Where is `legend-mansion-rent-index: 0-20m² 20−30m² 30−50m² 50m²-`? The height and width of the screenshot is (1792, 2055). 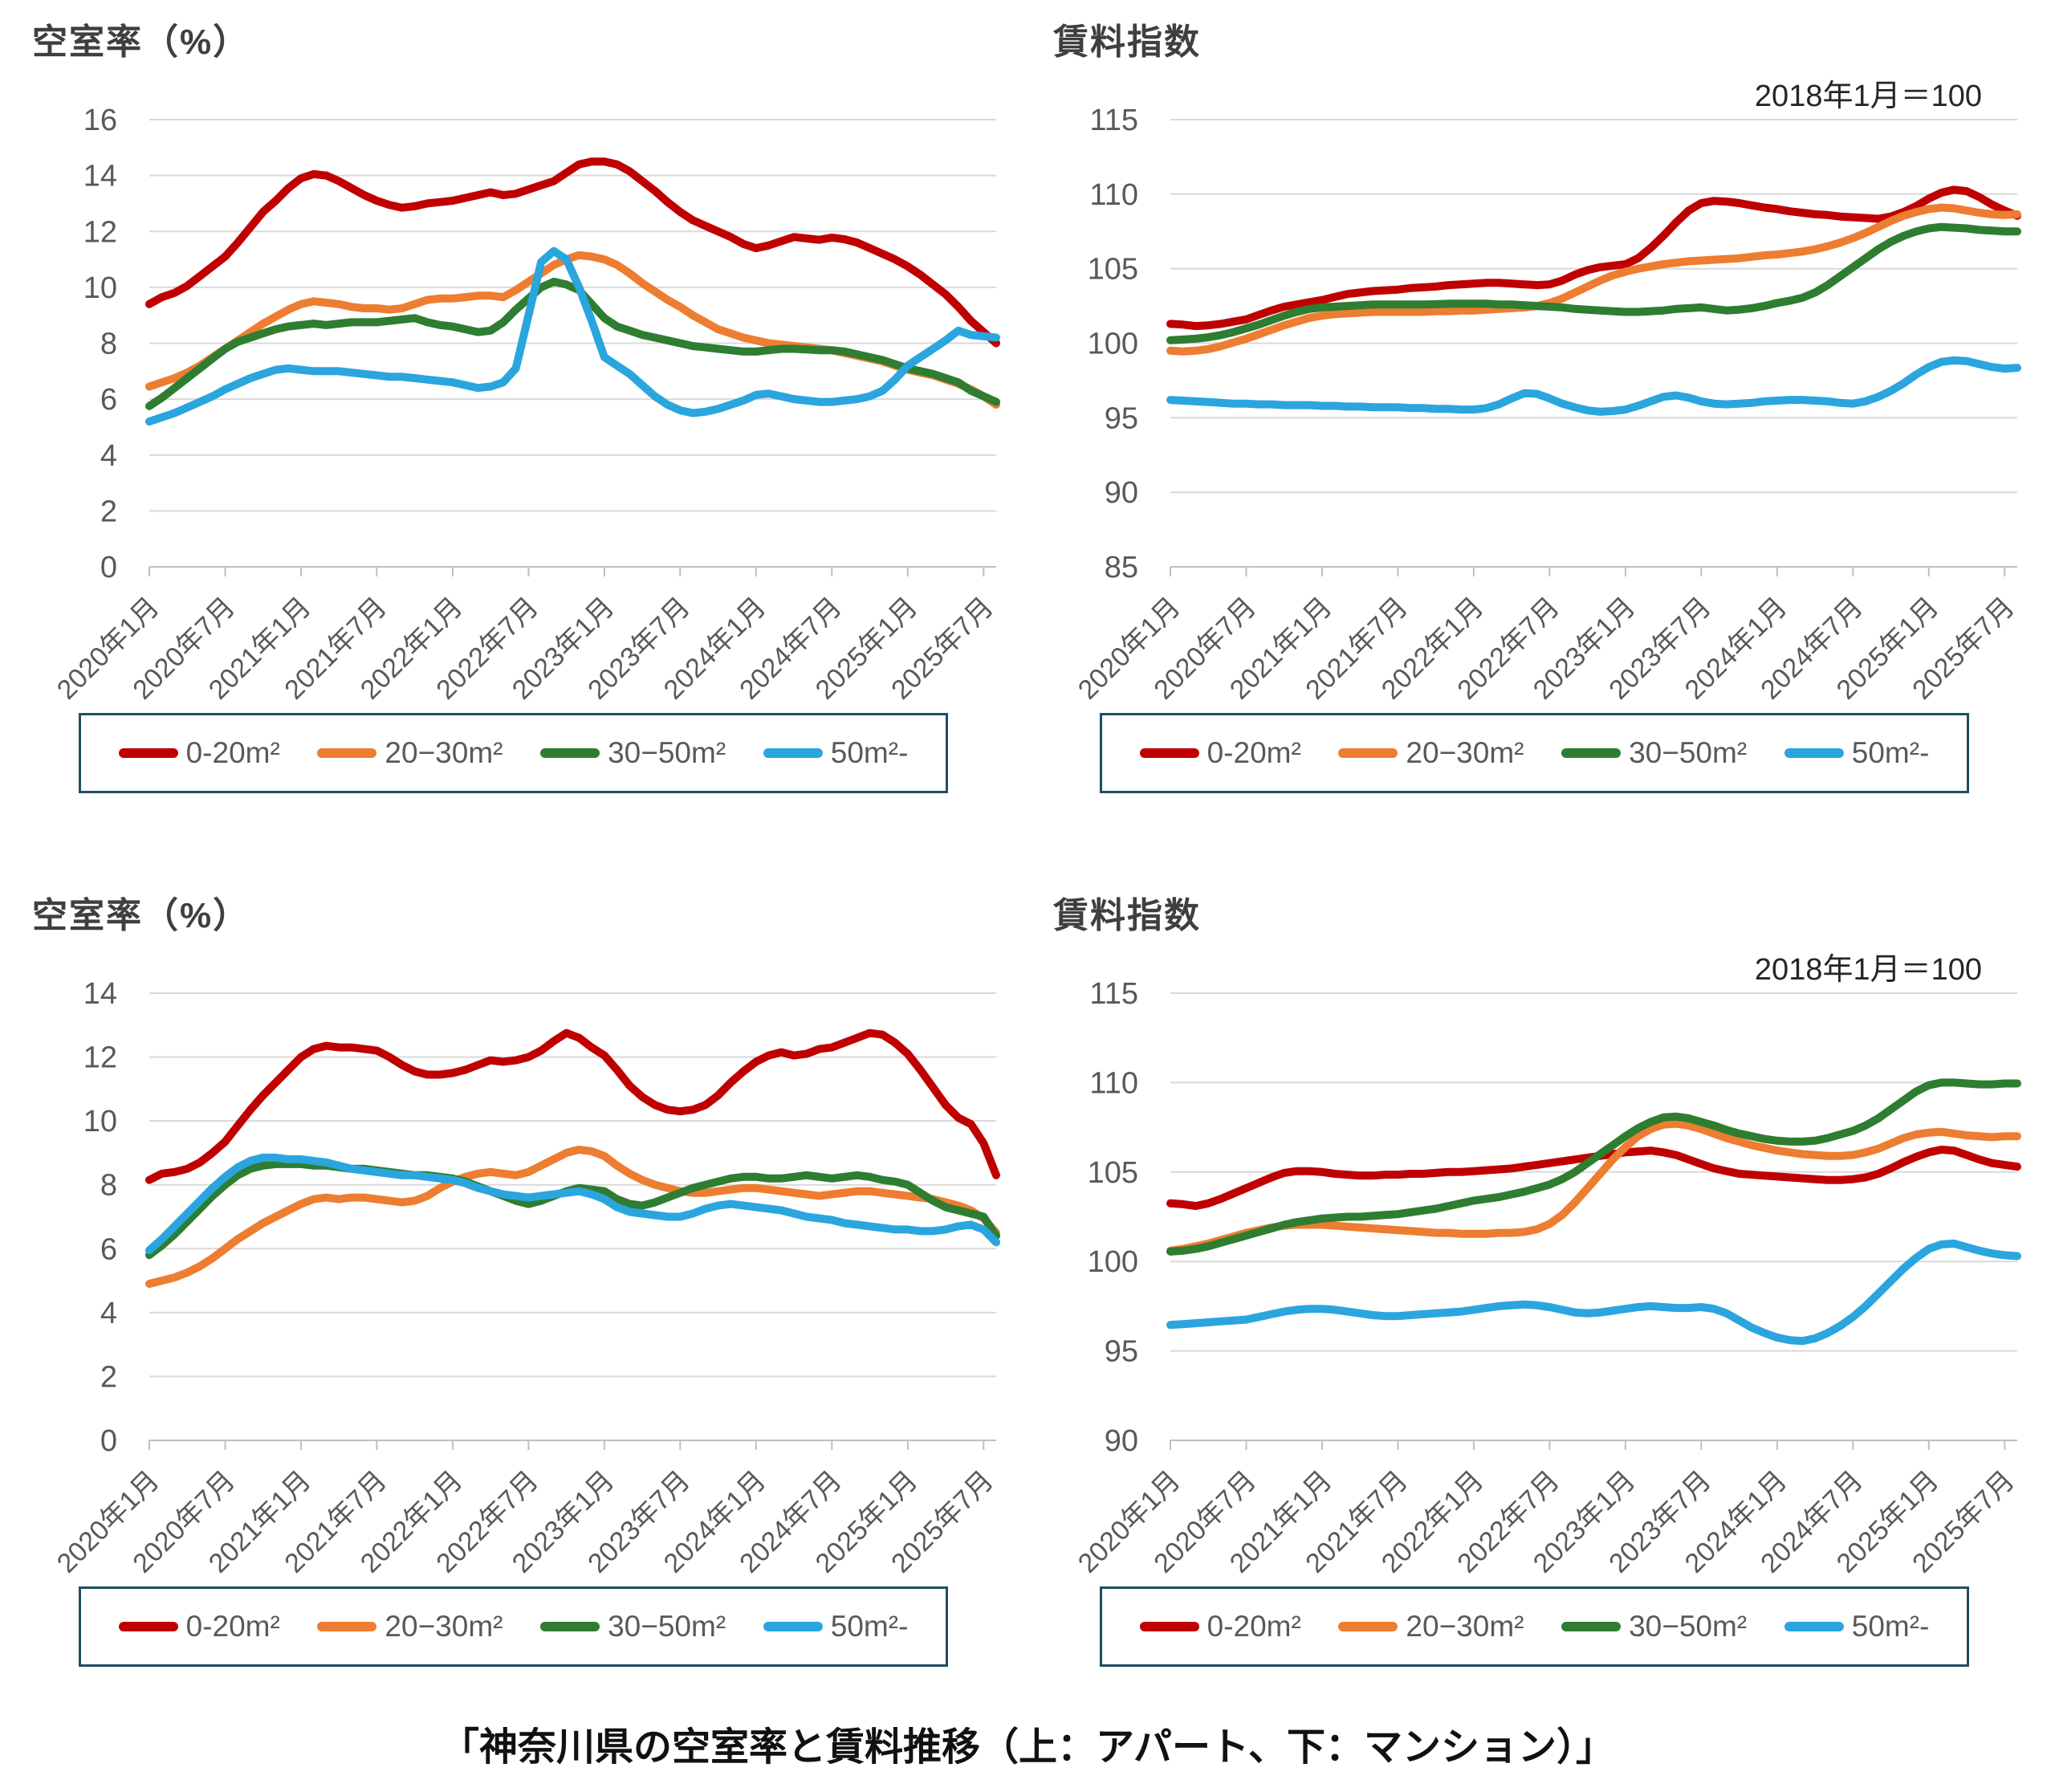 legend-mansion-rent-index: 0-20m² 20−30m² 30−50m² 50m²- is located at coordinates (1534, 1626).